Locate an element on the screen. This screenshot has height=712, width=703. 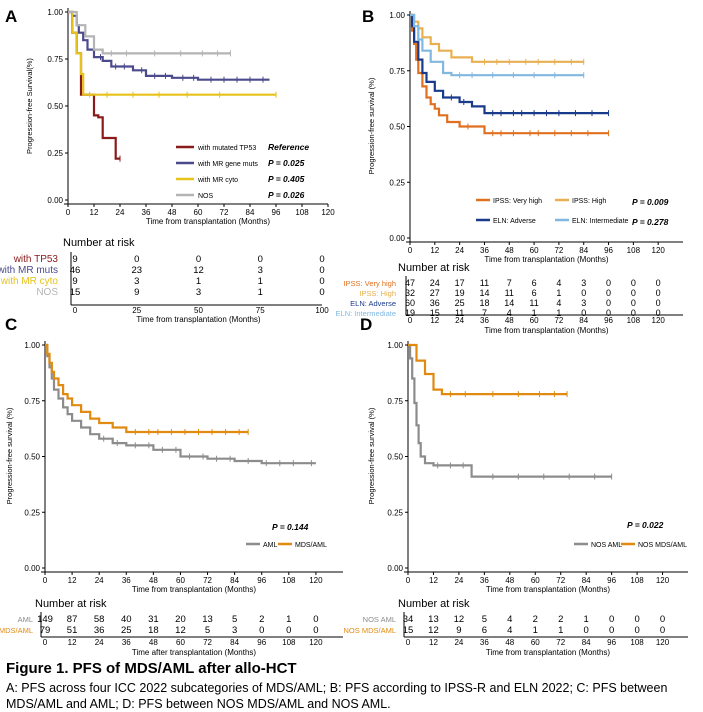
panel-b-risk-row-label: IPSS: Very high is located at coordinates (369, 283).